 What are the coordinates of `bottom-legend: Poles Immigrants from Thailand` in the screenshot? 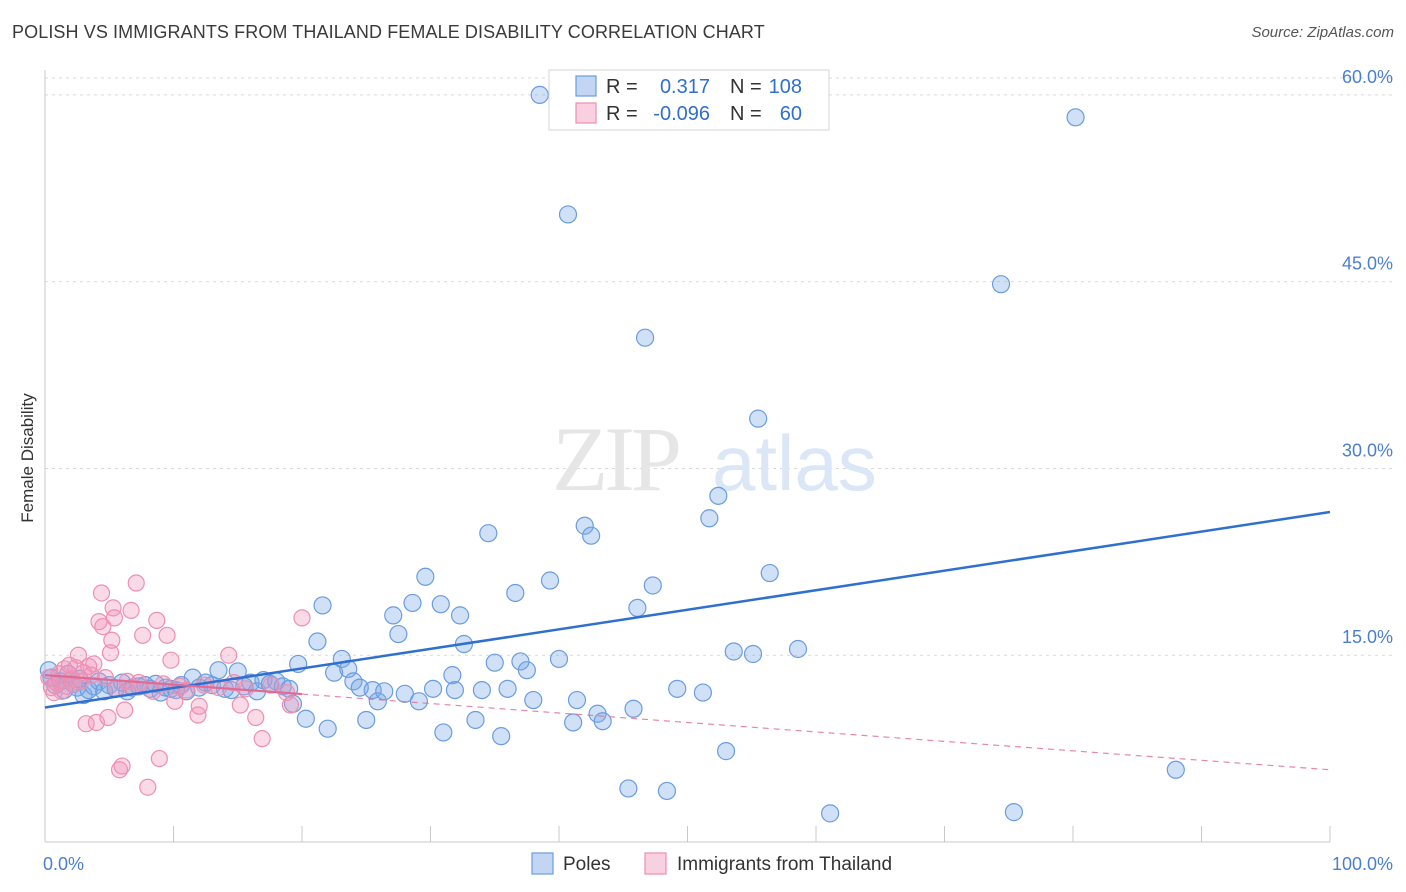 It's located at (711, 863).